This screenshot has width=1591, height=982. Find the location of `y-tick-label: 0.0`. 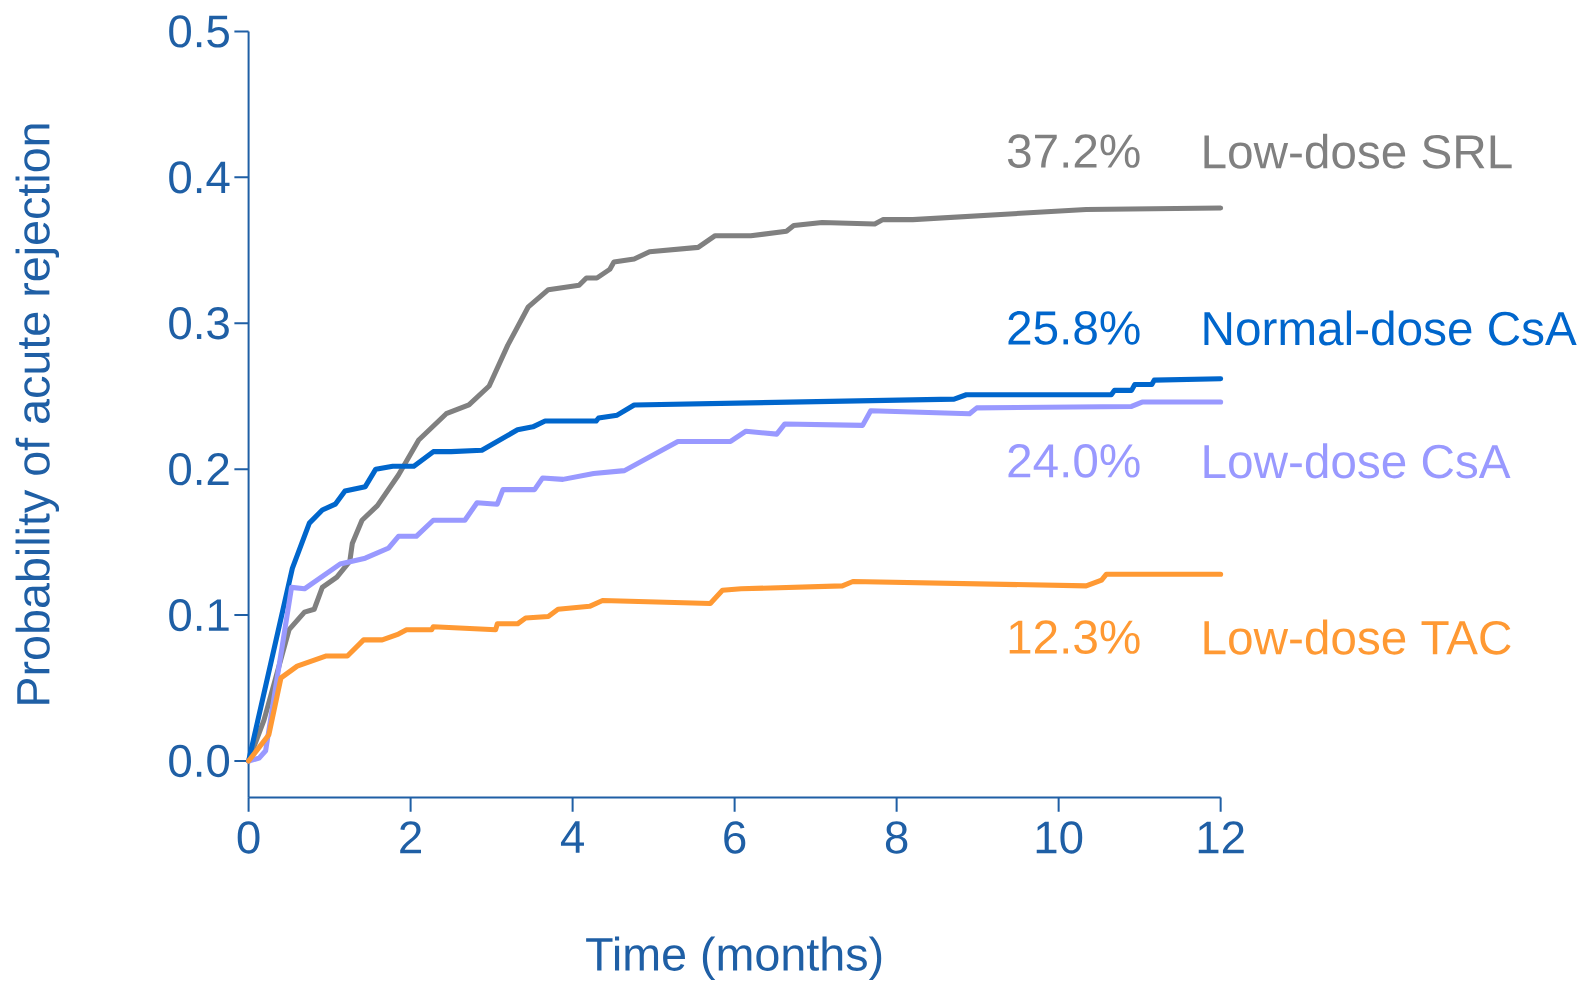

y-tick-label: 0.0 is located at coordinates (199, 761).